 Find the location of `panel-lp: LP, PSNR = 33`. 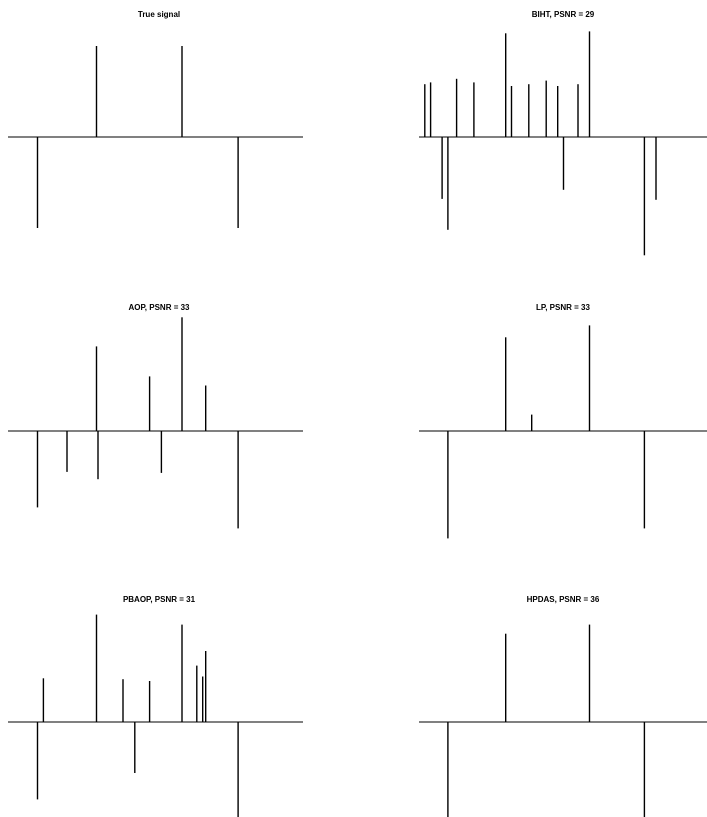

panel-lp: LP, PSNR = 33 is located at coordinates (563, 421).